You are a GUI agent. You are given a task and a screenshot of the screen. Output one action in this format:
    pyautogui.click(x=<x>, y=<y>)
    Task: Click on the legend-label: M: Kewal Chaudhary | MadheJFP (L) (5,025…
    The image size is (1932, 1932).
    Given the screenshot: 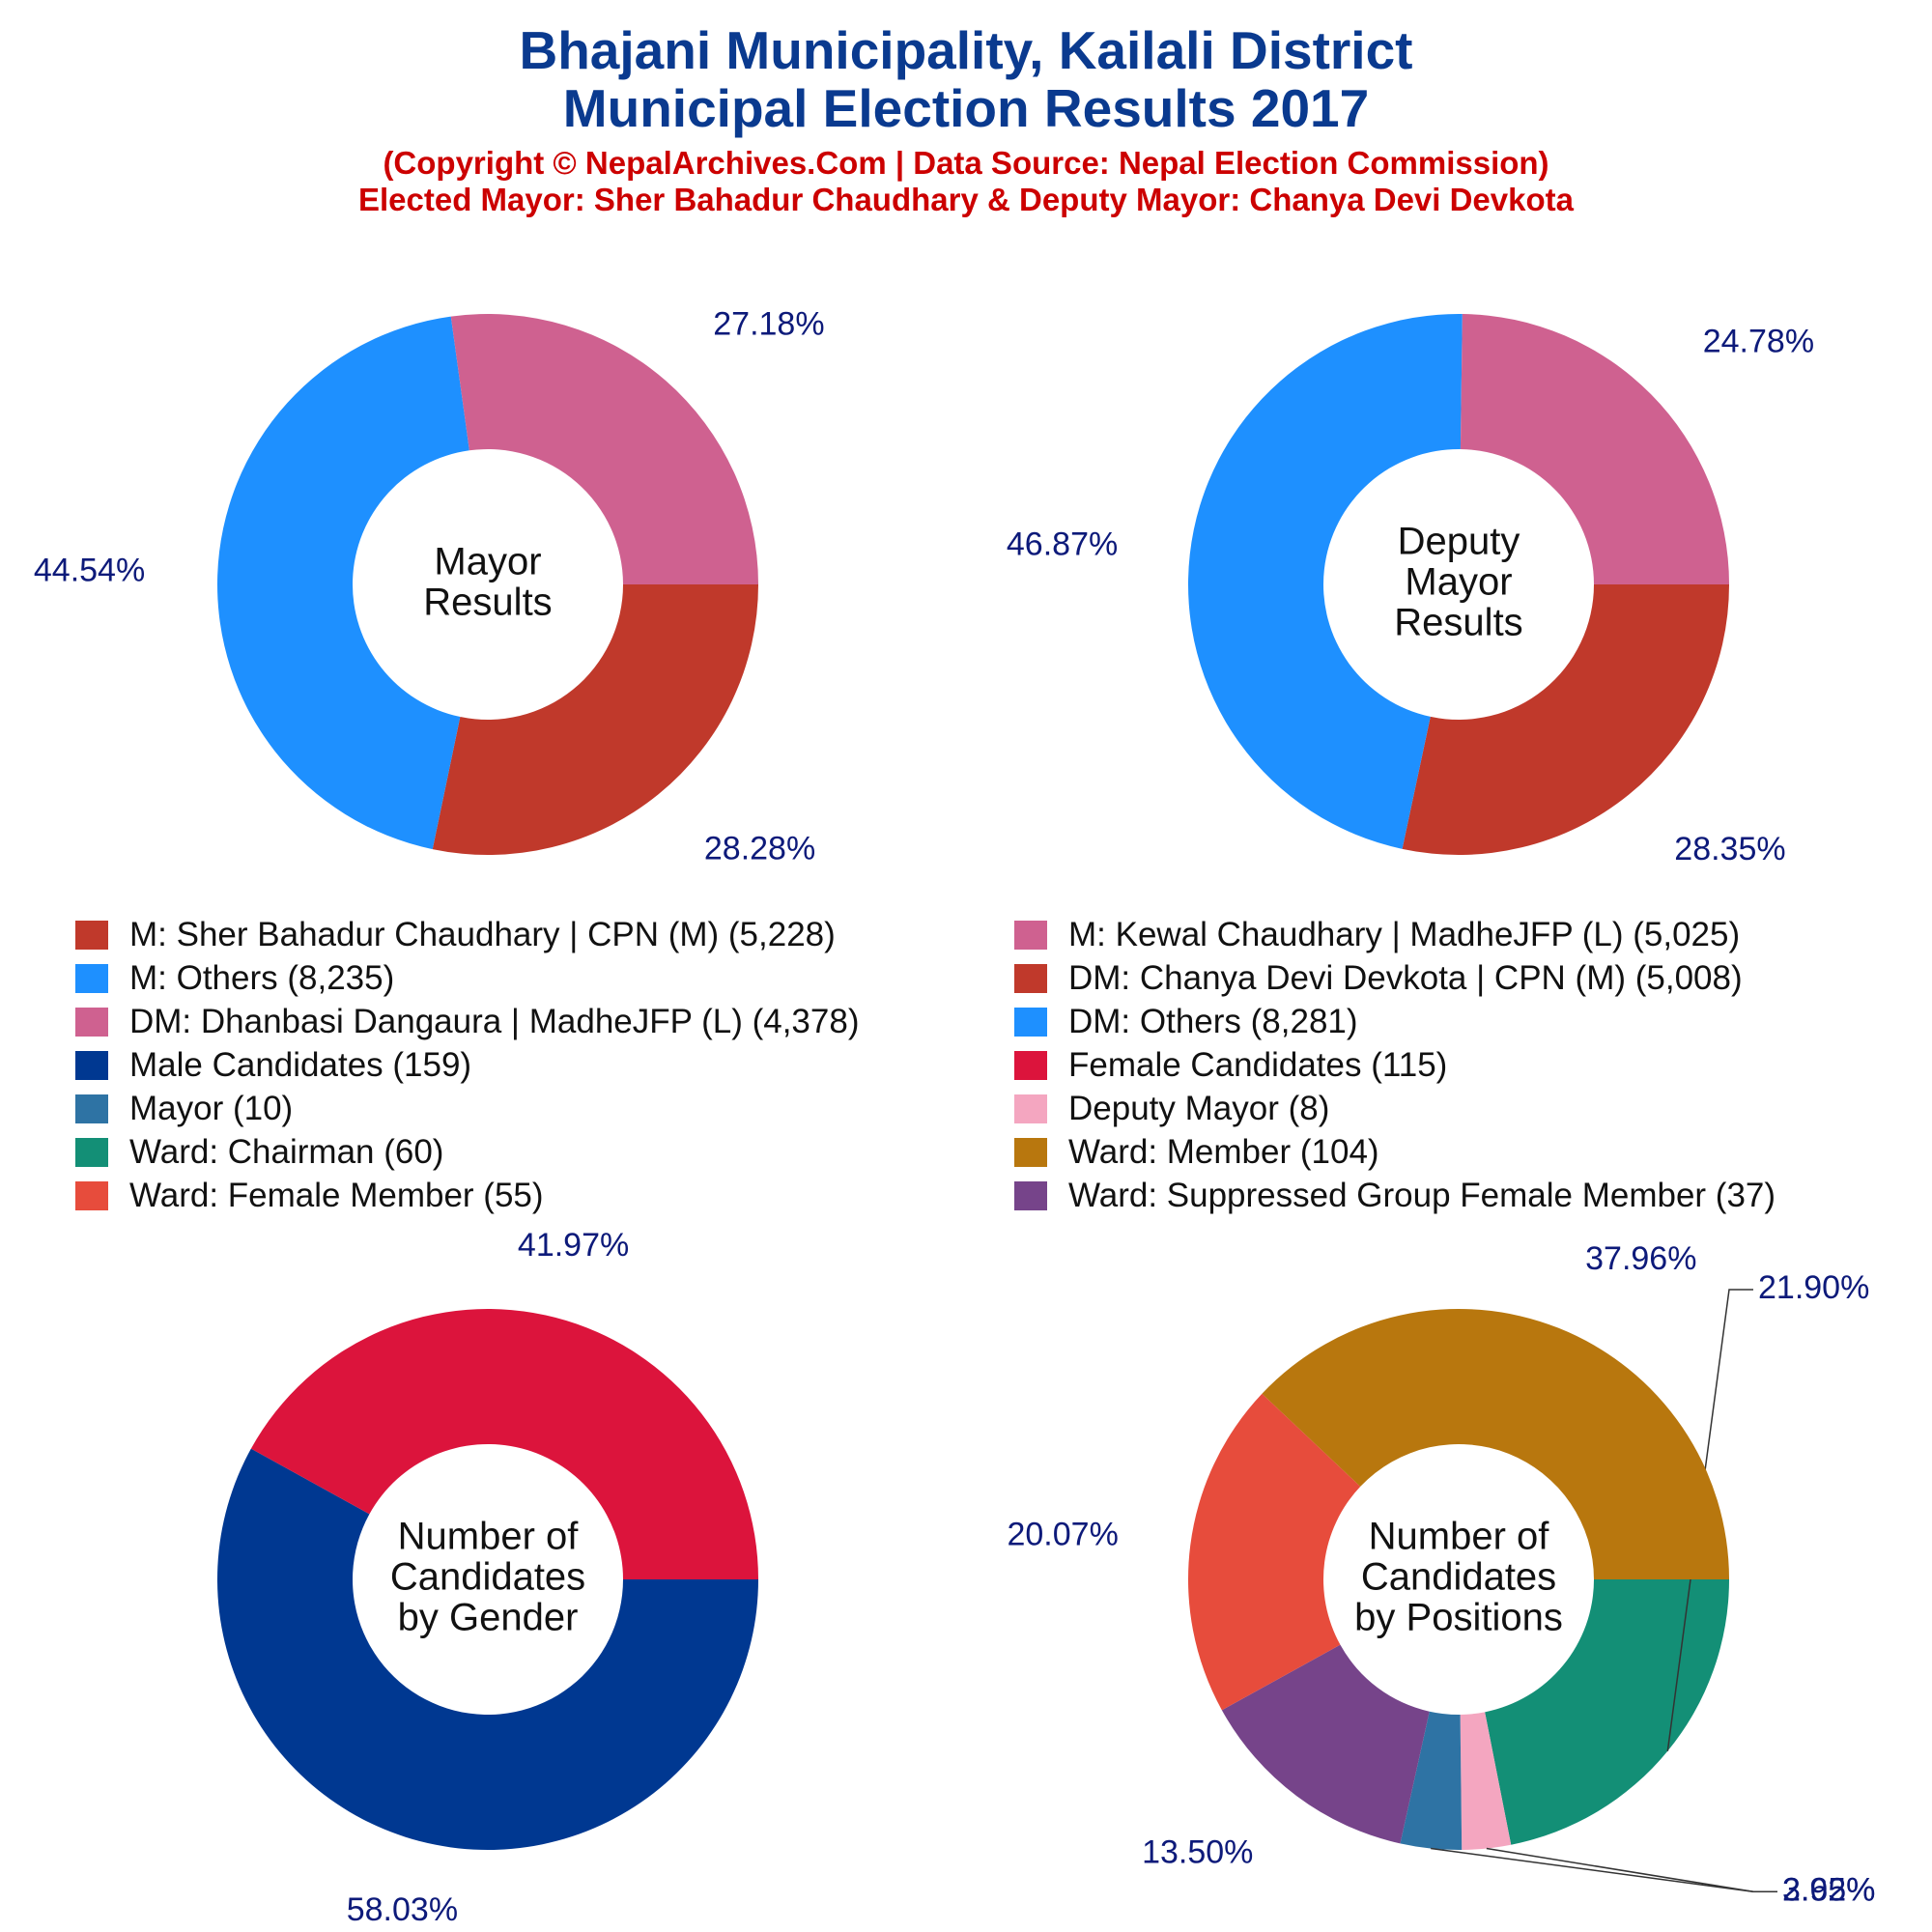 What is the action you would take?
    pyautogui.click(x=1404, y=934)
    